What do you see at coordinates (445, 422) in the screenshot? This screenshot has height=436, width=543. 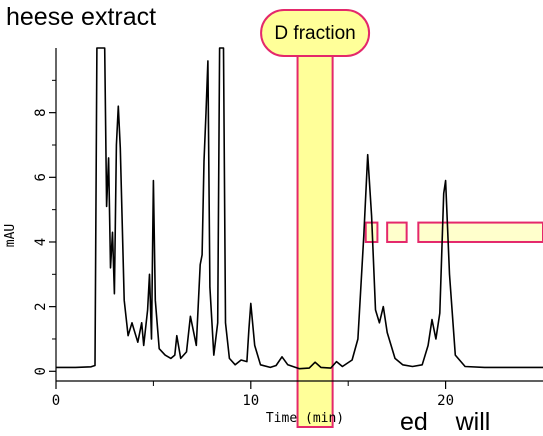 I see `footer-text-fragment: ed will` at bounding box center [445, 422].